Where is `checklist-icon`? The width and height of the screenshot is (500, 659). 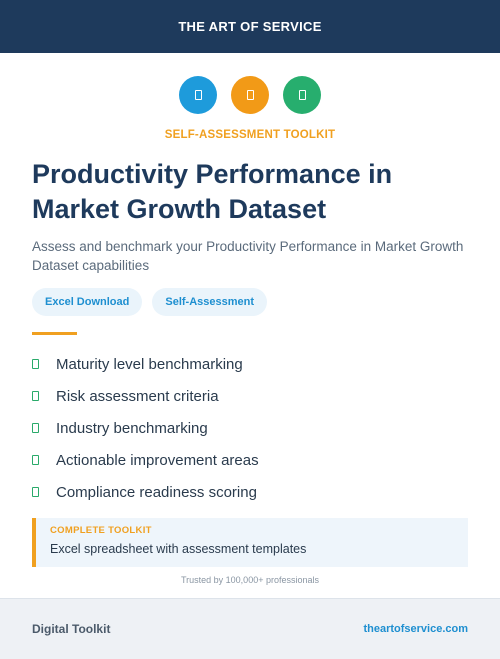 checklist-icon is located at coordinates (302, 95).